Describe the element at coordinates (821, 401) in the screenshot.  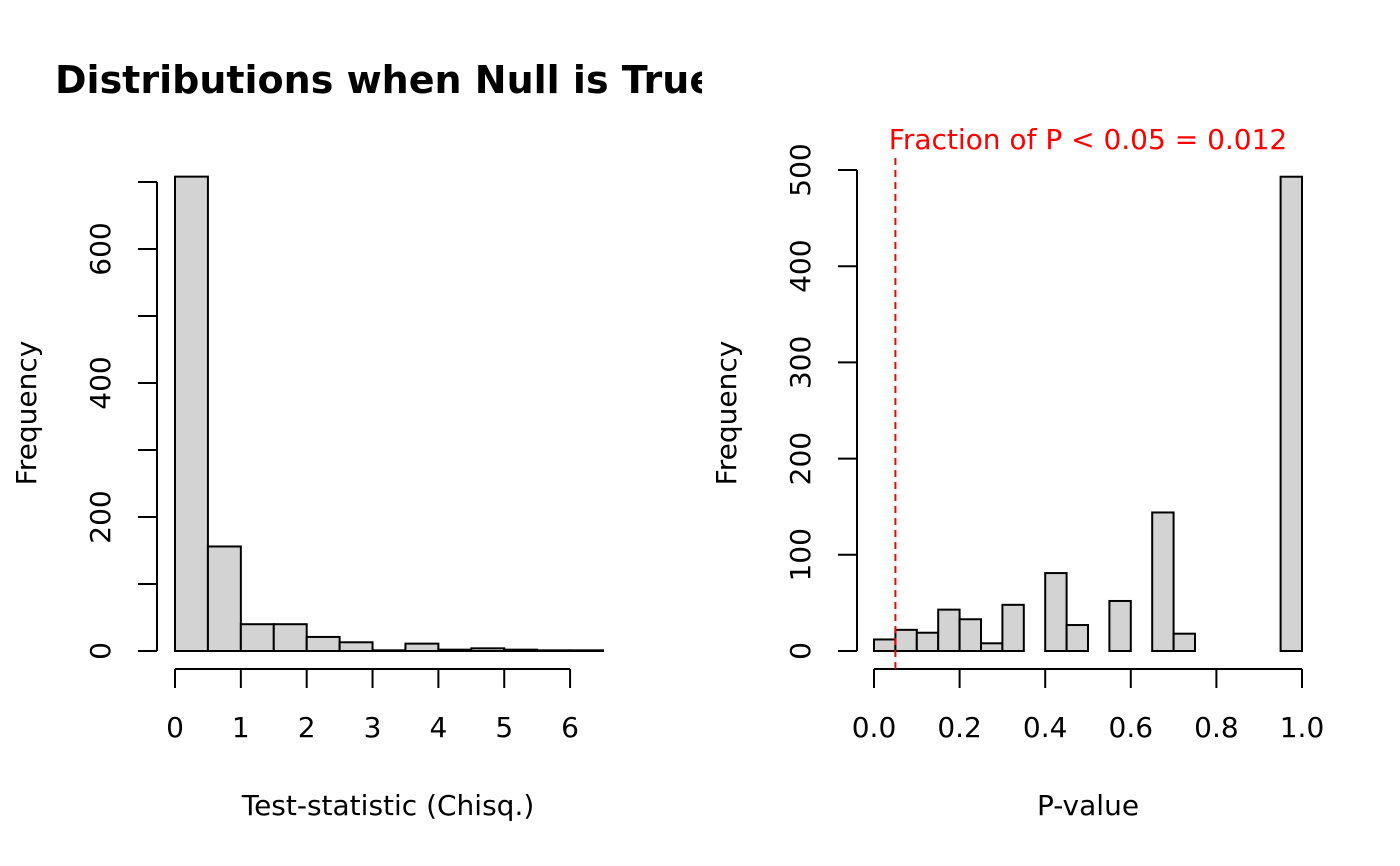
I see `right-y-axis: 0 100 200 300 400 500` at that location.